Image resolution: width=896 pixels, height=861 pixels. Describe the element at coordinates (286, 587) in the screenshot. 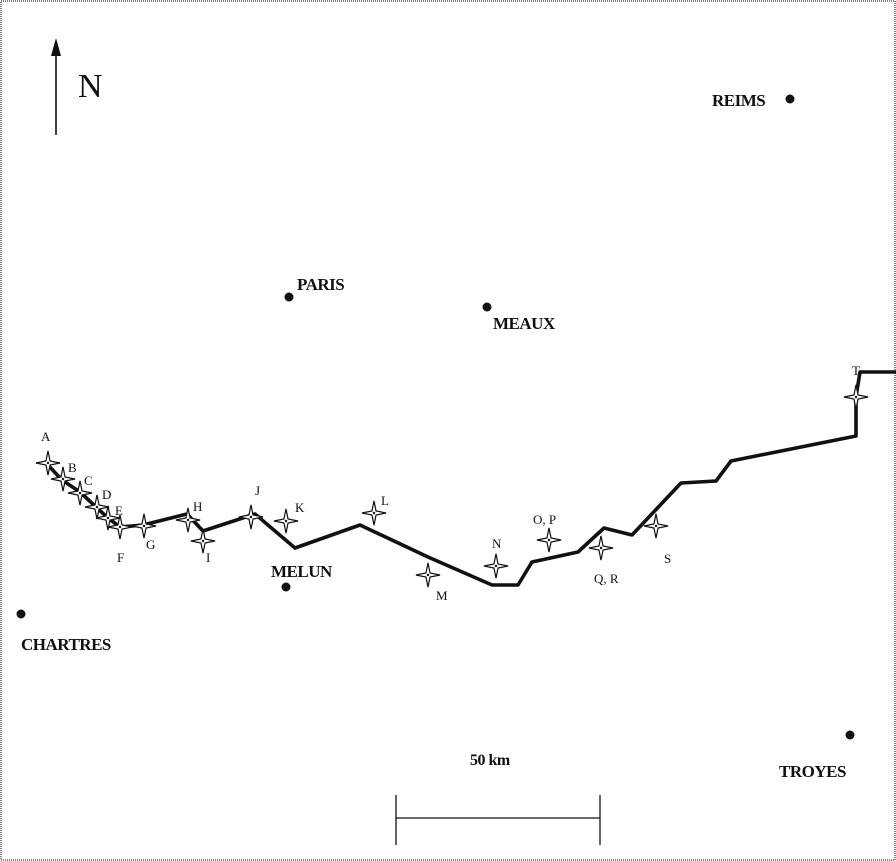

I see `melun-dot` at that location.